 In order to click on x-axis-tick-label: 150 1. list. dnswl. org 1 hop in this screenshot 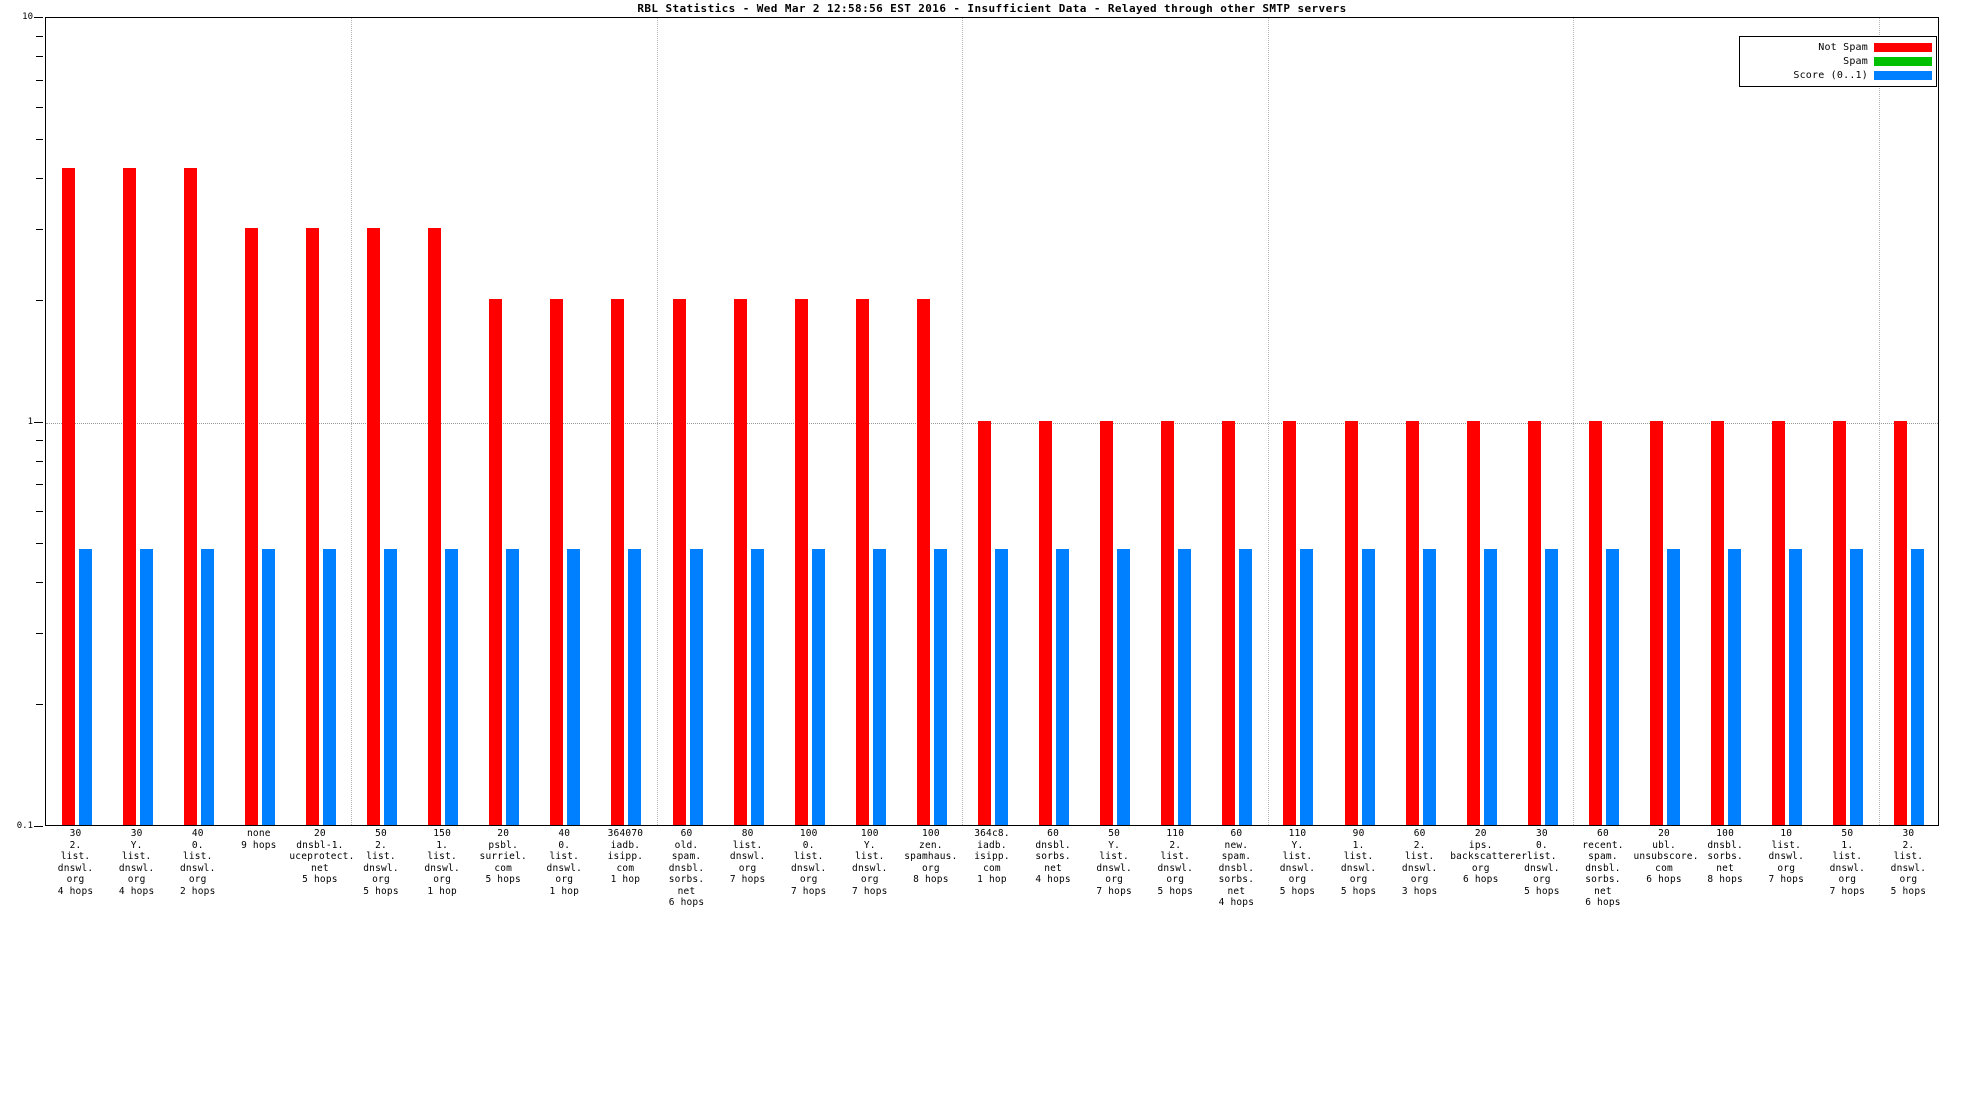, I will do `click(442, 862)`.